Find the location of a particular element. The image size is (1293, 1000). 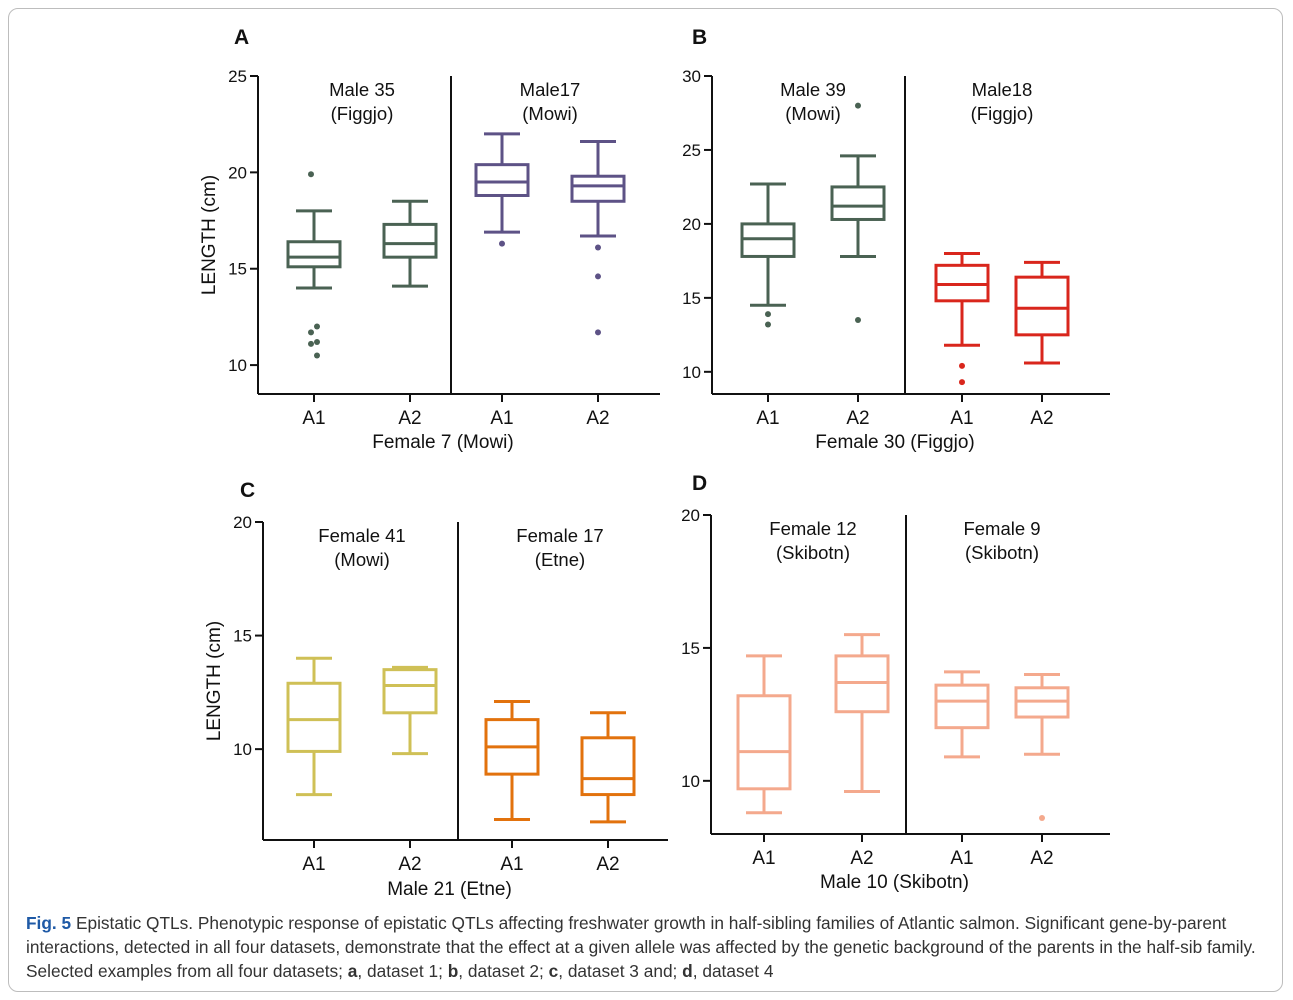

group-title: Female 41 is located at coordinates (361, 535).